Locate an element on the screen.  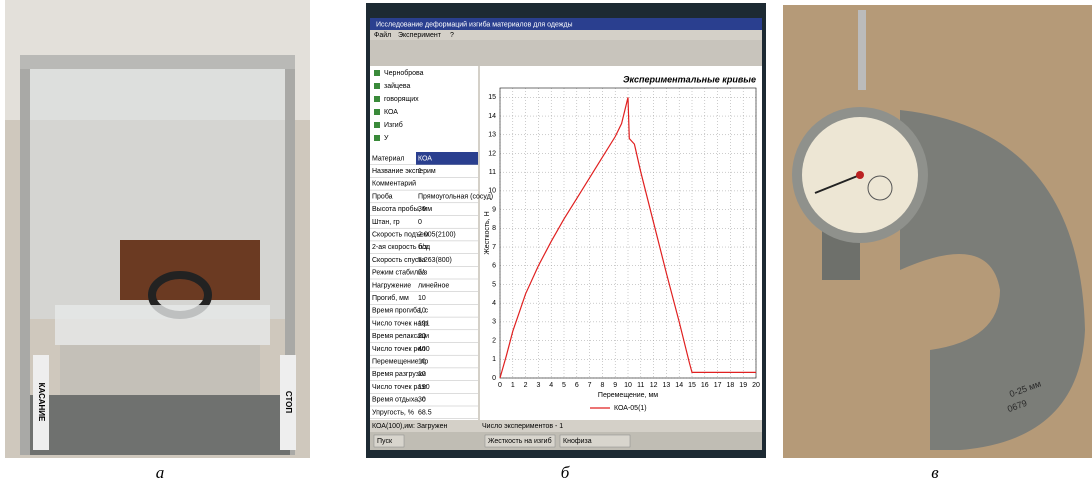
y-tick-label: 2 is located at coordinates (494, 340).